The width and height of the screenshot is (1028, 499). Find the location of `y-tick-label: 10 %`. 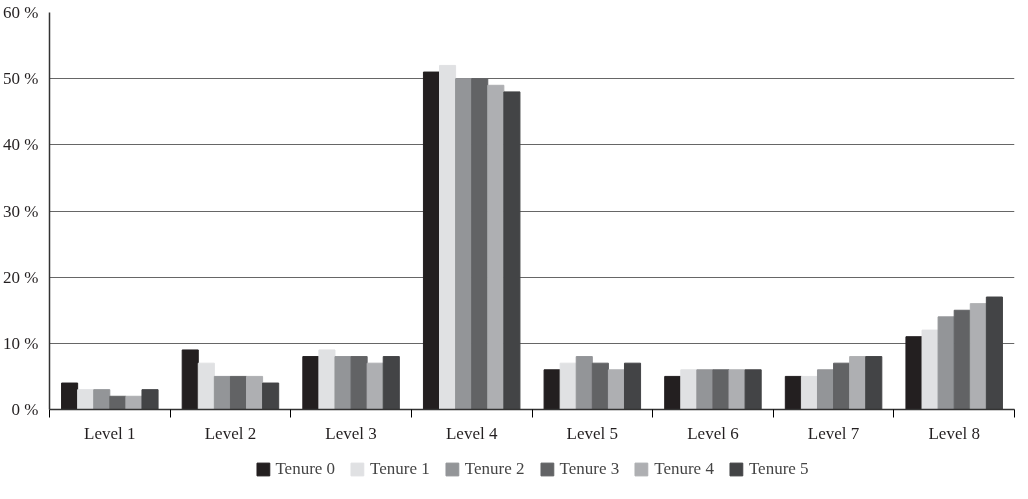

y-tick-label: 10 % is located at coordinates (21, 343).